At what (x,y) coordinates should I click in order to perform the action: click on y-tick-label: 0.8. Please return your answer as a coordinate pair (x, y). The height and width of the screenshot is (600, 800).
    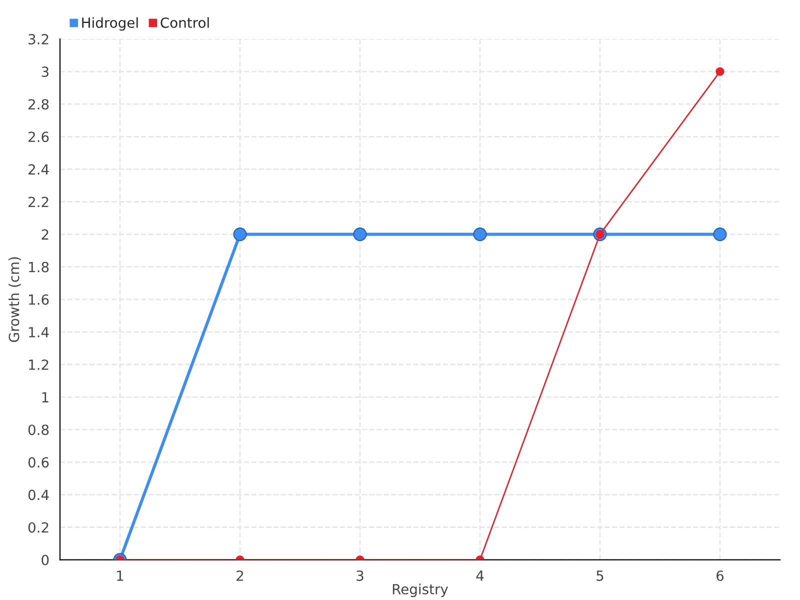
    Looking at the image, I should click on (38, 430).